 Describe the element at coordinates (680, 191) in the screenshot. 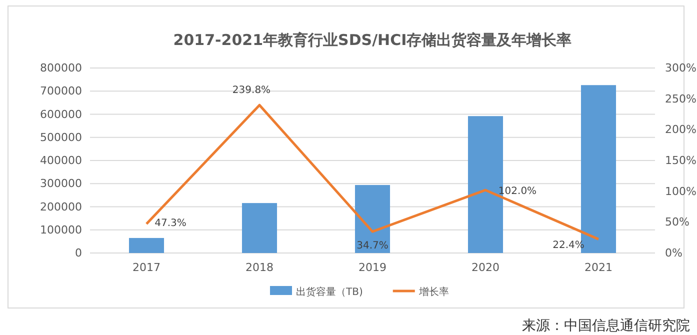

I see `y2-tick-label: 100%` at that location.